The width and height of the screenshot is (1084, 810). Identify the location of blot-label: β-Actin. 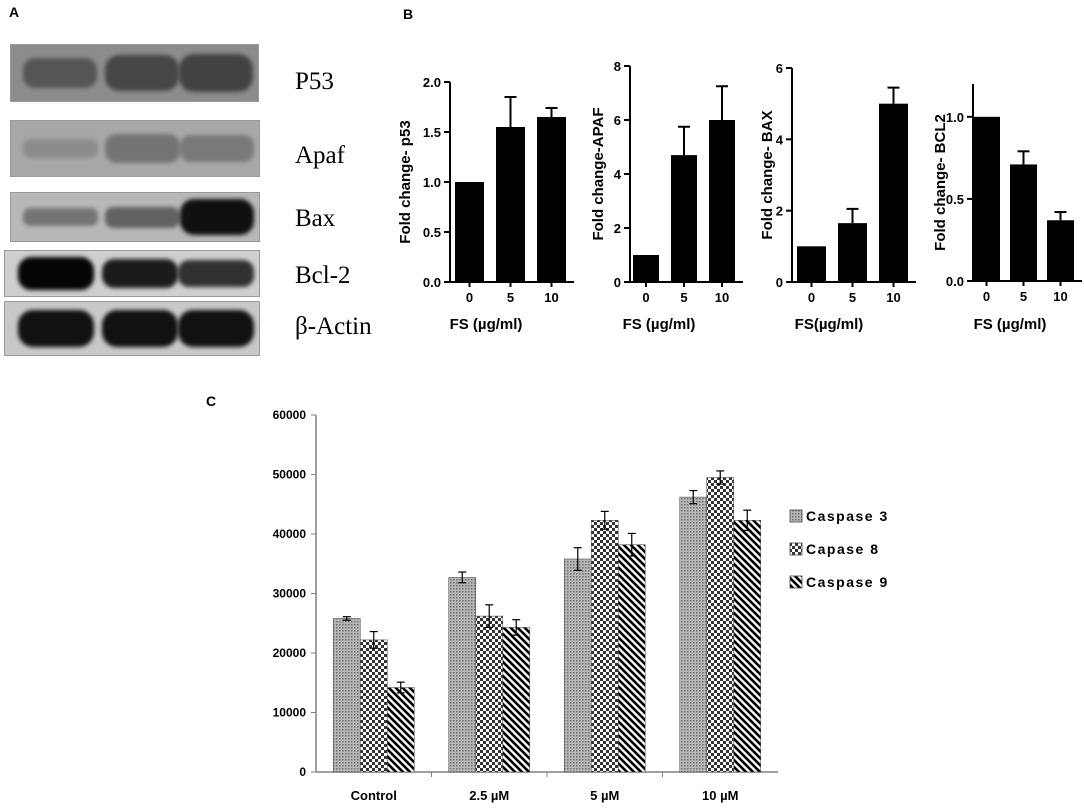
(333, 326).